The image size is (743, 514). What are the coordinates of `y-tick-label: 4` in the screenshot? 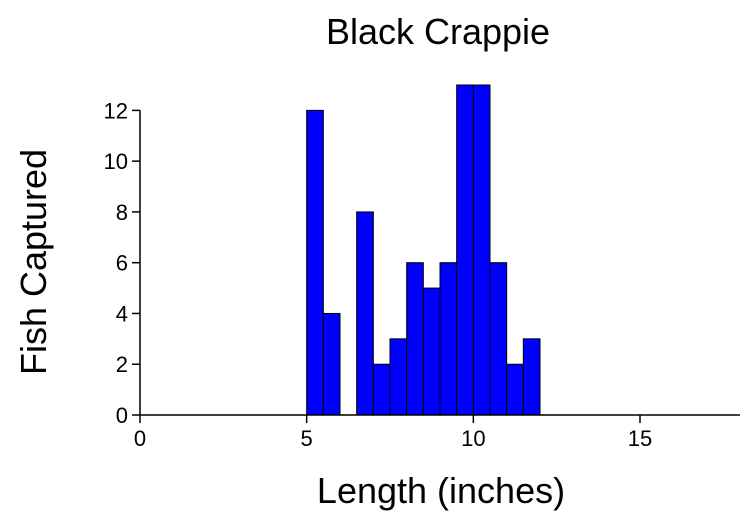 It's located at (122, 313).